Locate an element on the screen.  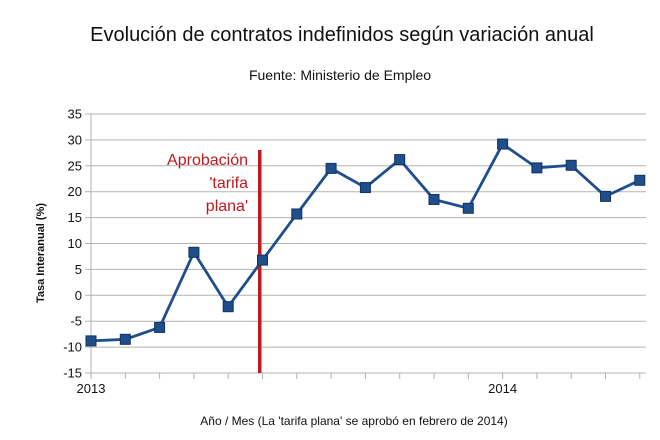
y-tick-label: 0 is located at coordinates (78, 295).